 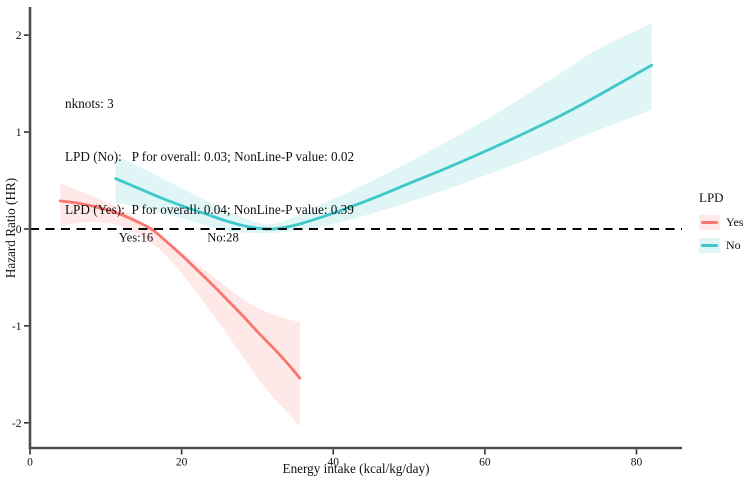 What do you see at coordinates (30, 463) in the screenshot?
I see `x-tick-label: 0` at bounding box center [30, 463].